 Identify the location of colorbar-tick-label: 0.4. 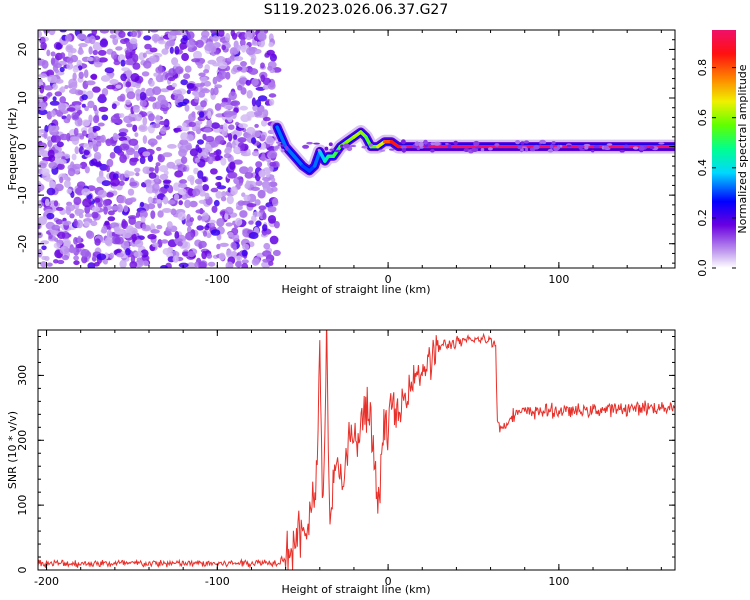
(702, 168).